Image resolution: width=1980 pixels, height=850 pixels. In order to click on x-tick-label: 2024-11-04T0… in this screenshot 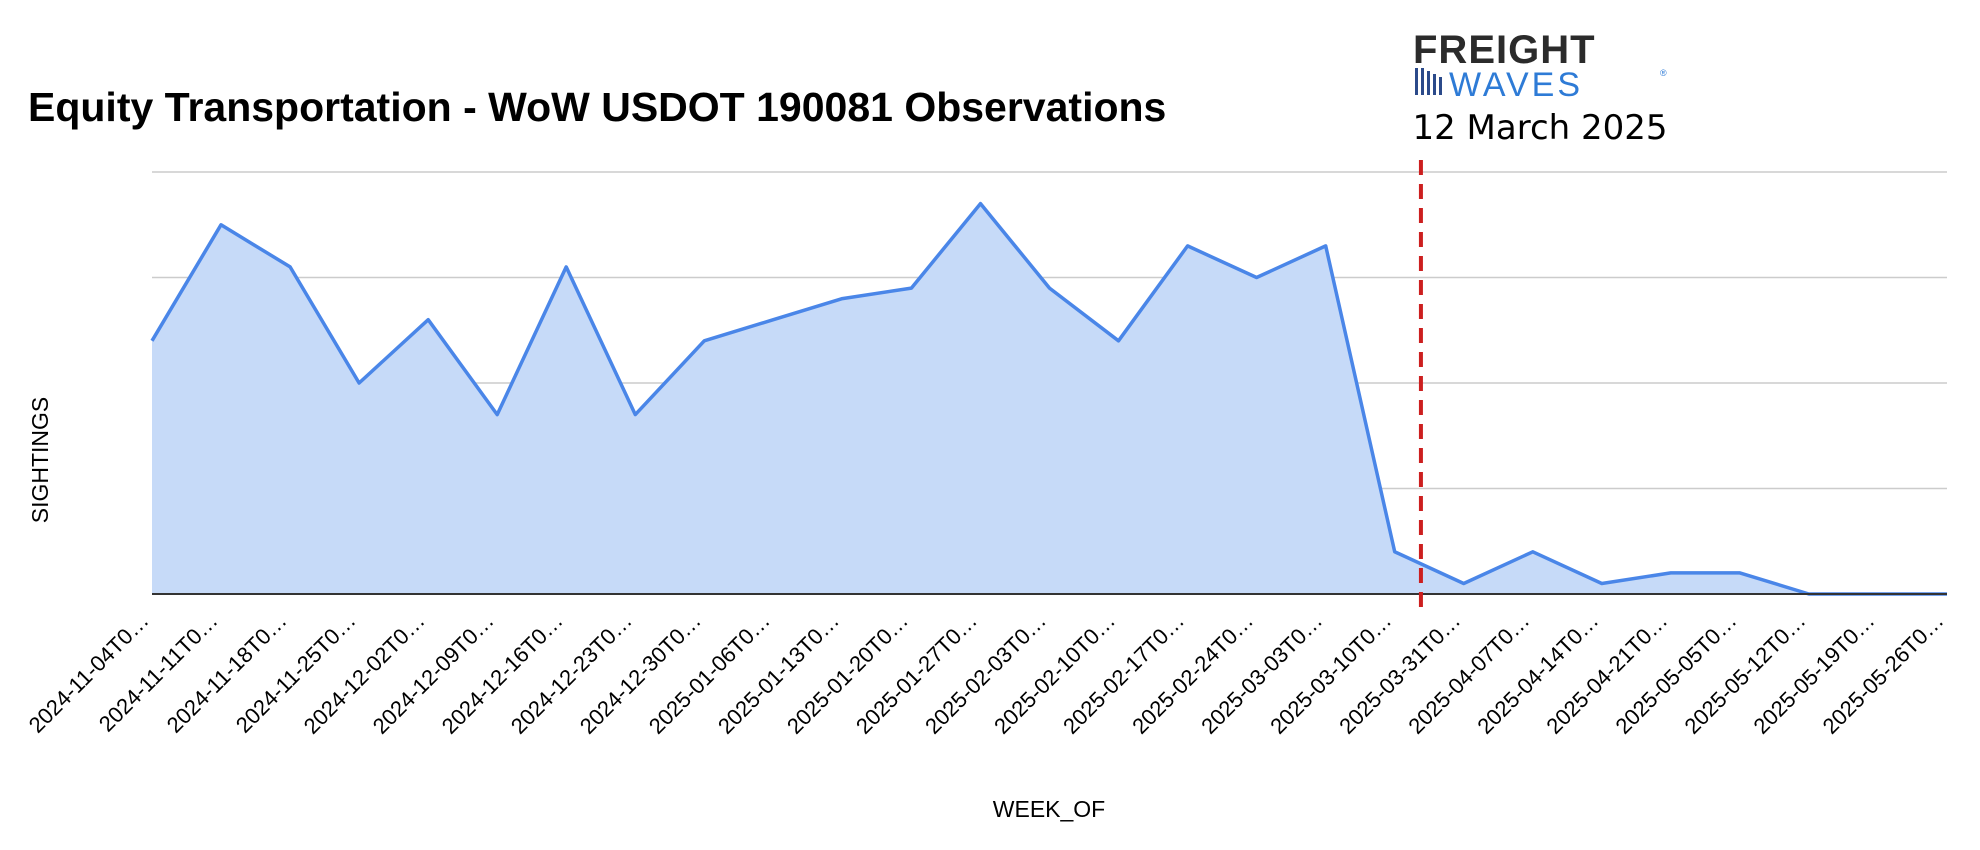, I will do `click(89, 673)`.